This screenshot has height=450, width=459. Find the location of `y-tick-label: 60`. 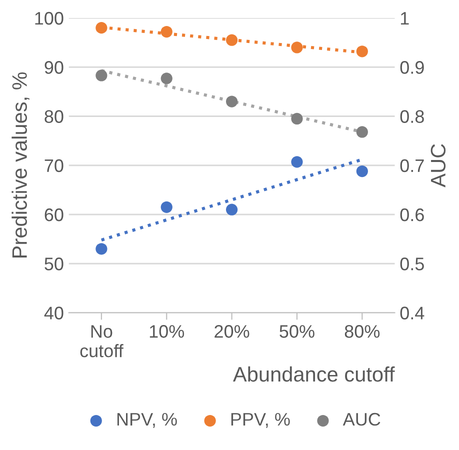

y-tick-label: 60 is located at coordinates (54, 215).